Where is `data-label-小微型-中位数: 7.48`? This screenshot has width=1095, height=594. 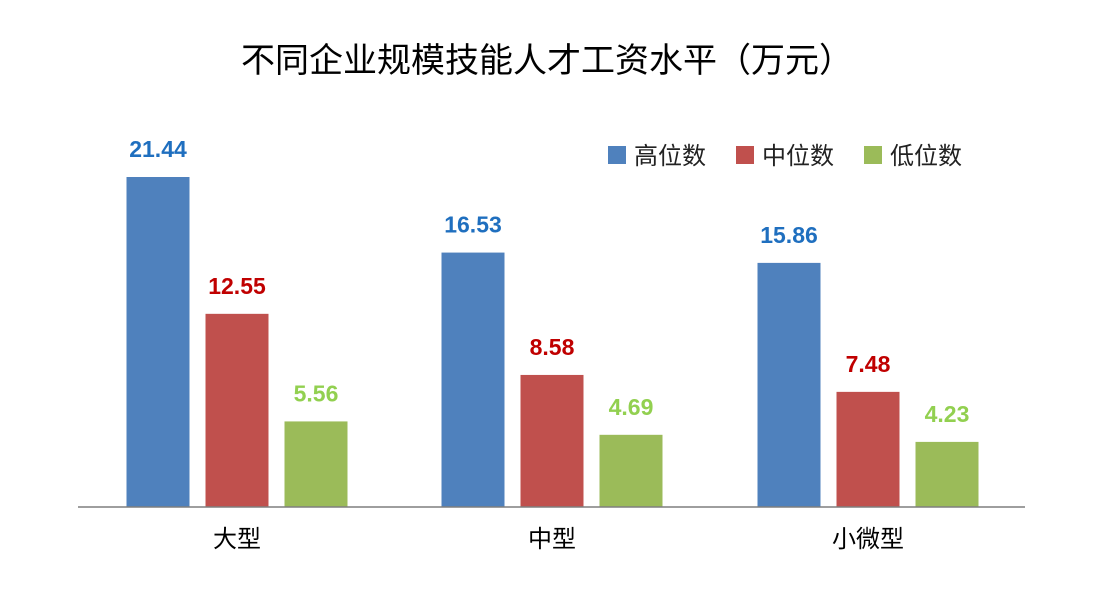 data-label-小微型-中位数: 7.48 is located at coordinates (868, 364).